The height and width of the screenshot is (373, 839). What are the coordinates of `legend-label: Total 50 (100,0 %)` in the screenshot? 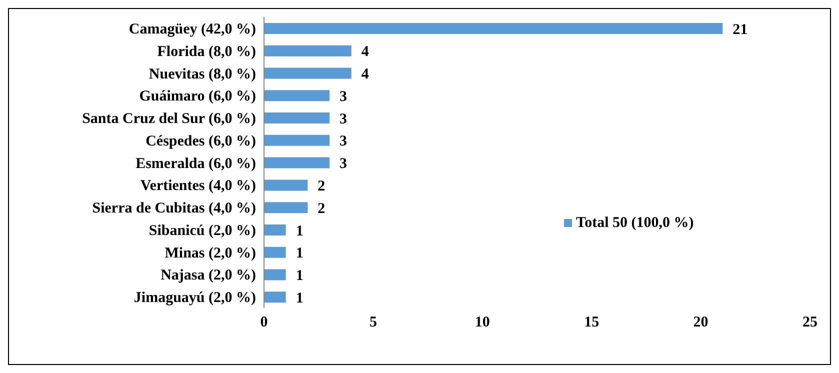 It's located at (635, 223).